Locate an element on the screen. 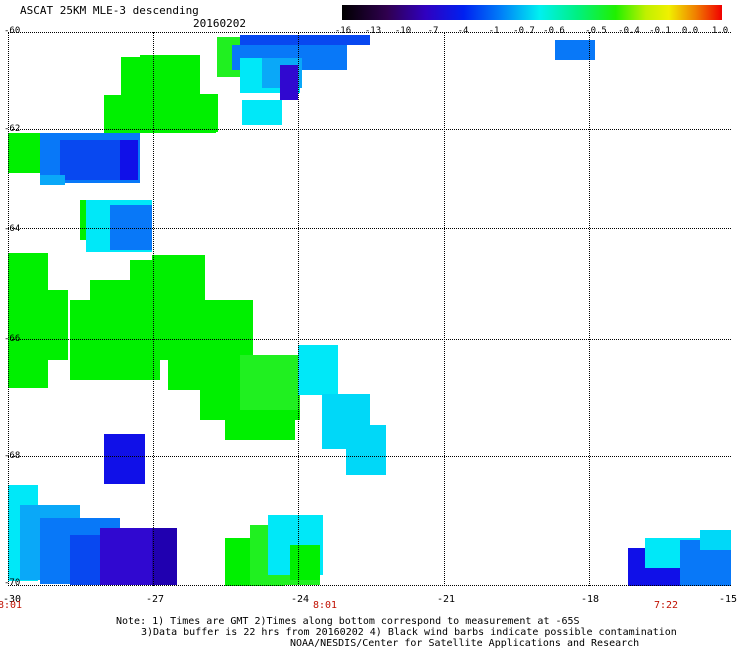 This screenshot has height=650, width=740. color-scale-label: 1.0 is located at coordinates (720, 31).